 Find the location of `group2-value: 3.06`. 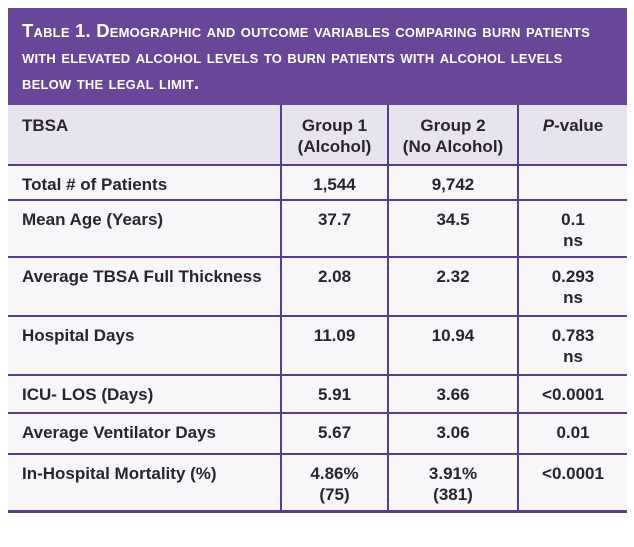

group2-value: 3.06 is located at coordinates (452, 433).